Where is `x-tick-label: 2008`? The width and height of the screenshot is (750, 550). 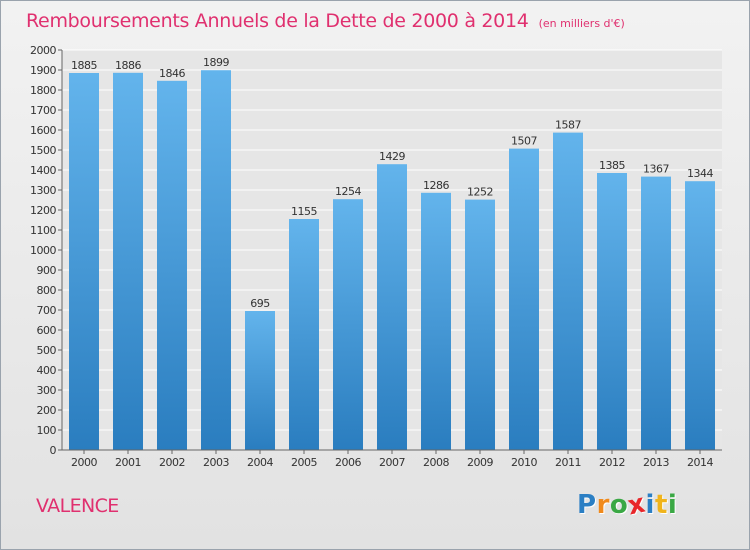
x-tick-label: 2008 is located at coordinates (436, 462).